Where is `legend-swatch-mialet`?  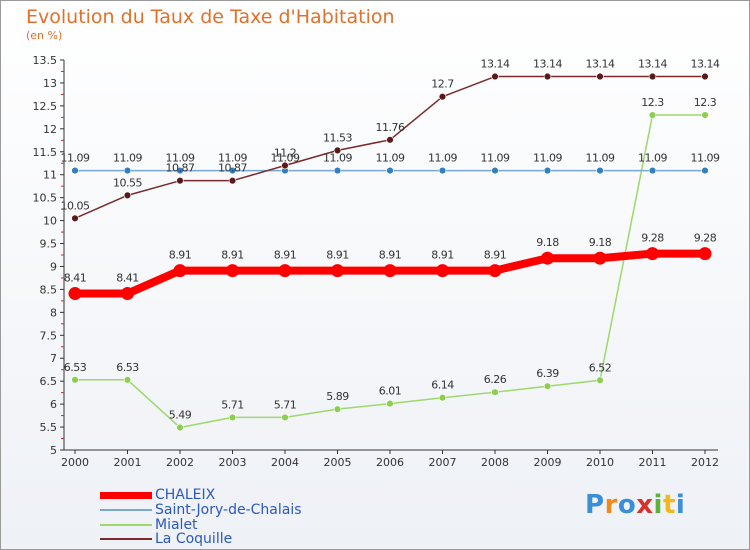
legend-swatch-mialet is located at coordinates (126, 525).